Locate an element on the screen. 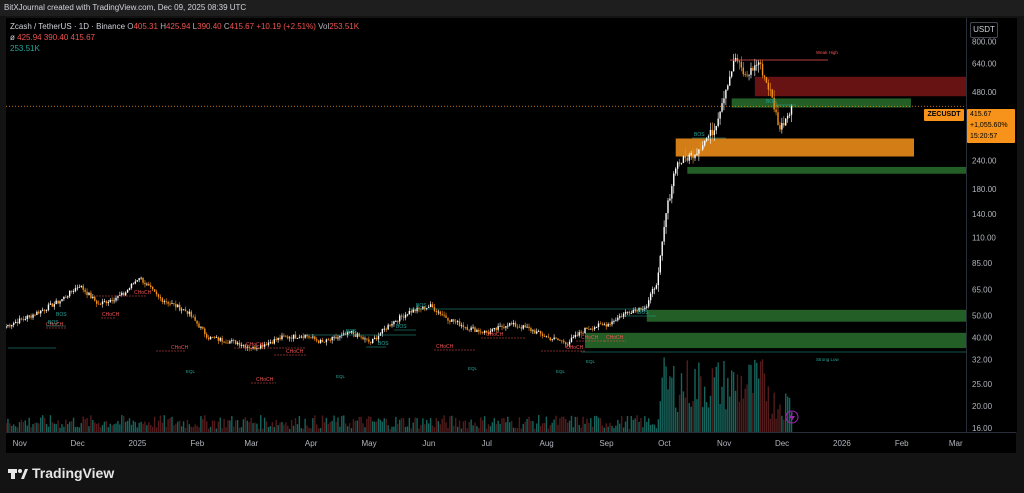 This screenshot has width=1024, height=493. time-tick-label: Dec is located at coordinates (78, 443).